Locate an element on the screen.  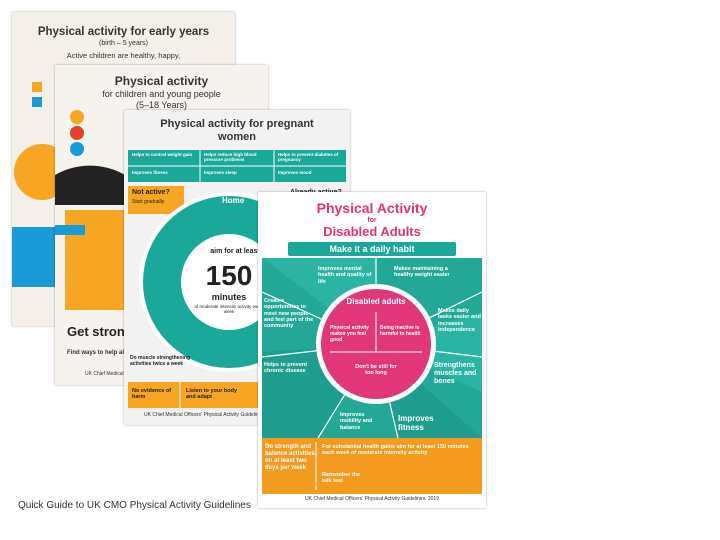
listen: Listen to your body and adapt is located at coordinates (212, 394).